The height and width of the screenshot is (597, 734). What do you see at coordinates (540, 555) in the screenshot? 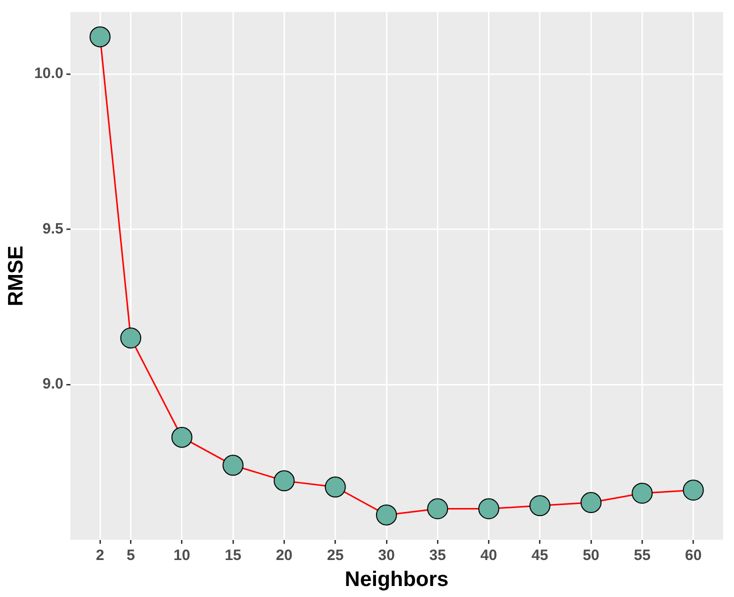
I see `x-tick-label: 45` at bounding box center [540, 555].